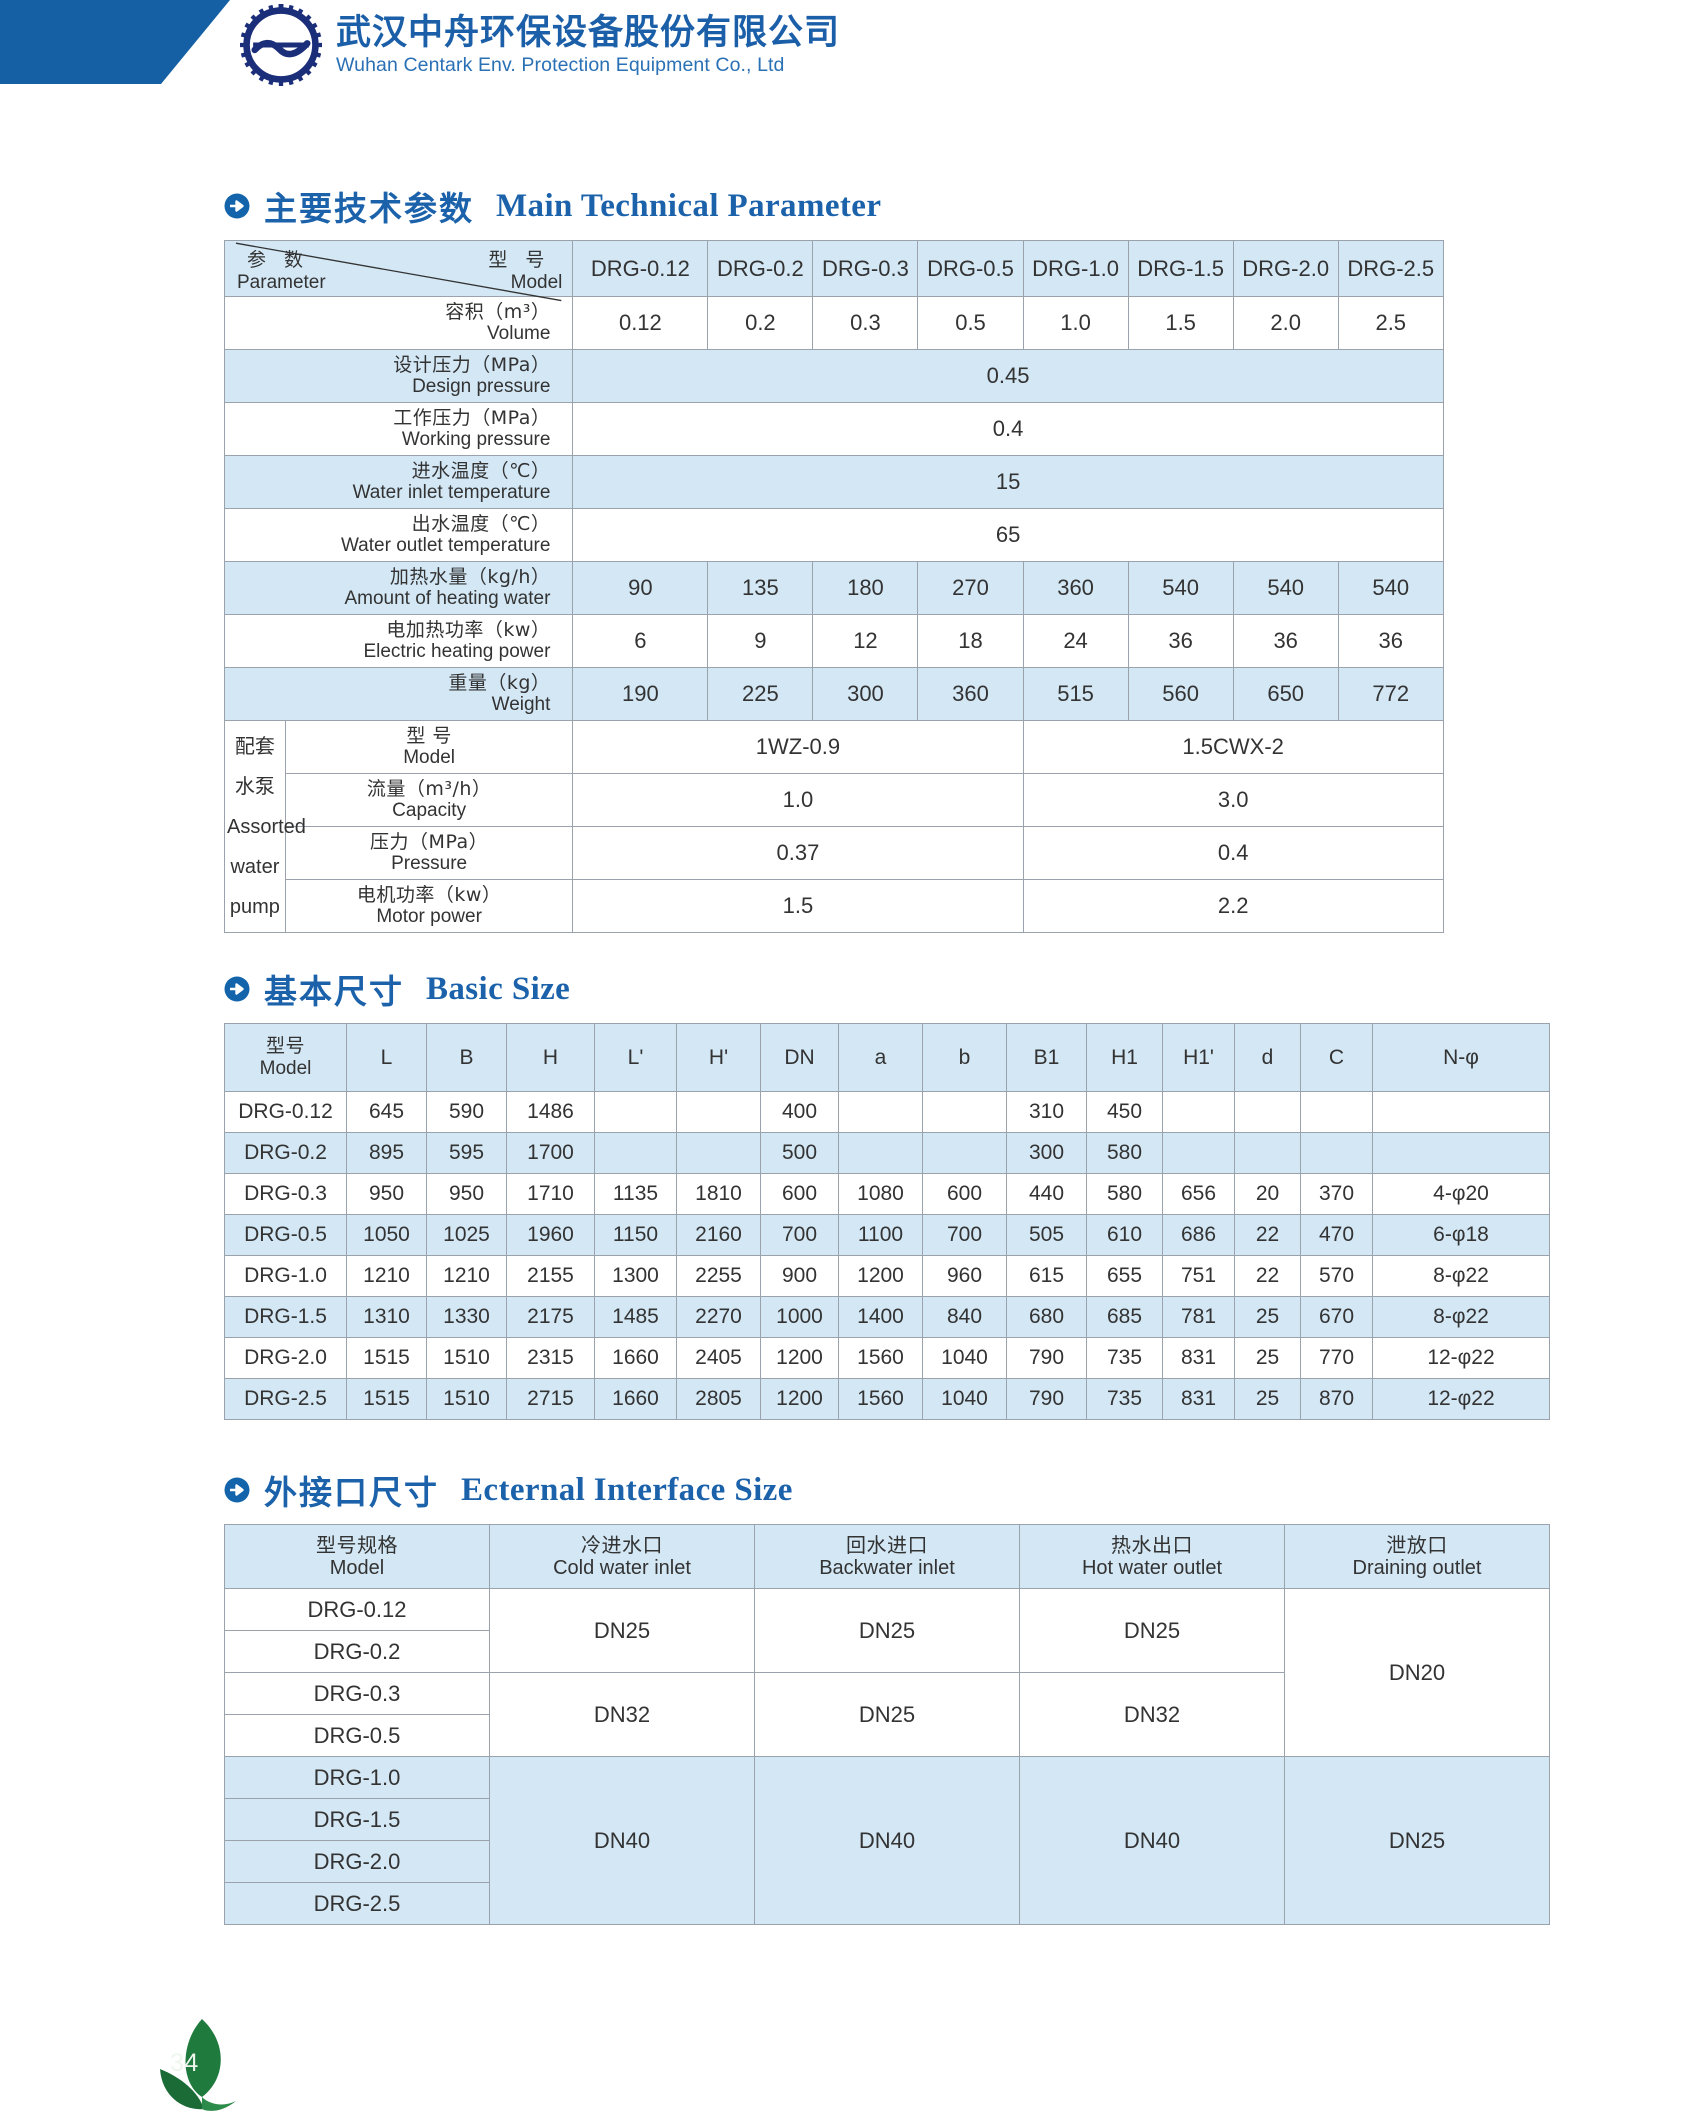 This screenshot has width=1689, height=2125. I want to click on basic-size-model-header: 型号 Model, so click(285, 1057).